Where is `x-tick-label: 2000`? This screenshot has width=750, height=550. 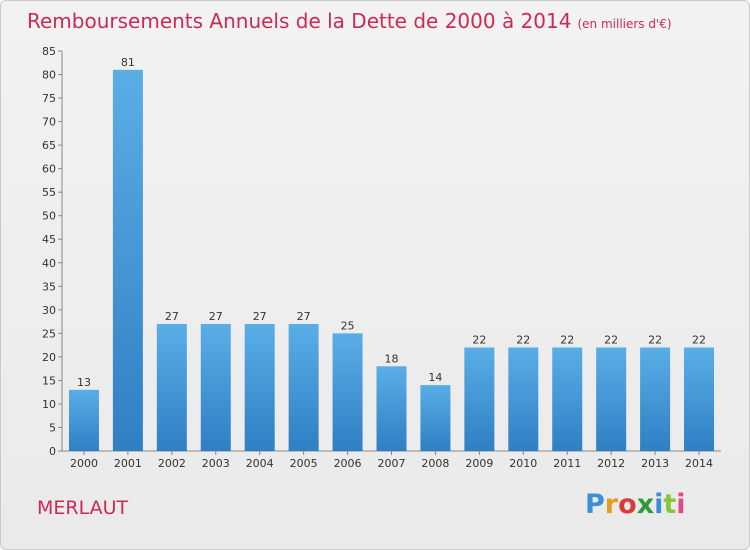
x-tick-label: 2000 is located at coordinates (84, 463).